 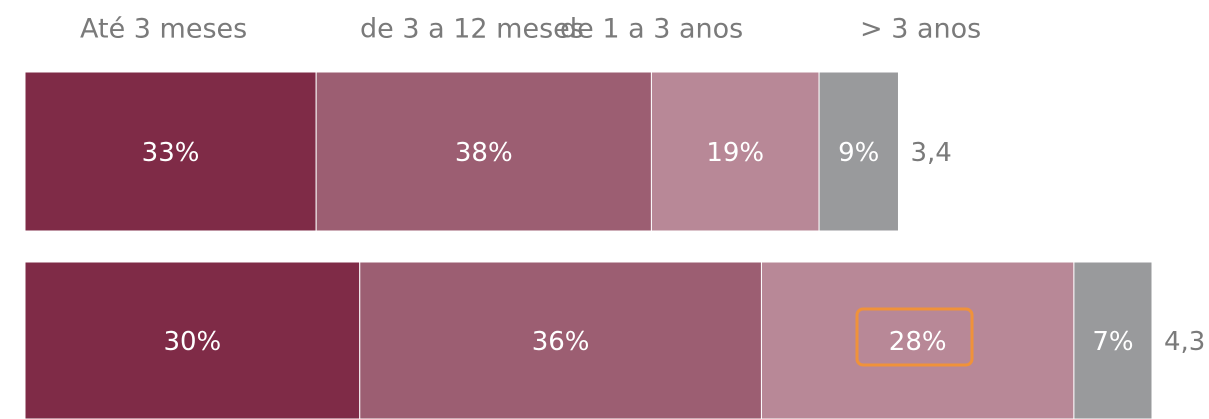 I want to click on legend-label: de 1 a 3 anos, so click(x=651, y=29).